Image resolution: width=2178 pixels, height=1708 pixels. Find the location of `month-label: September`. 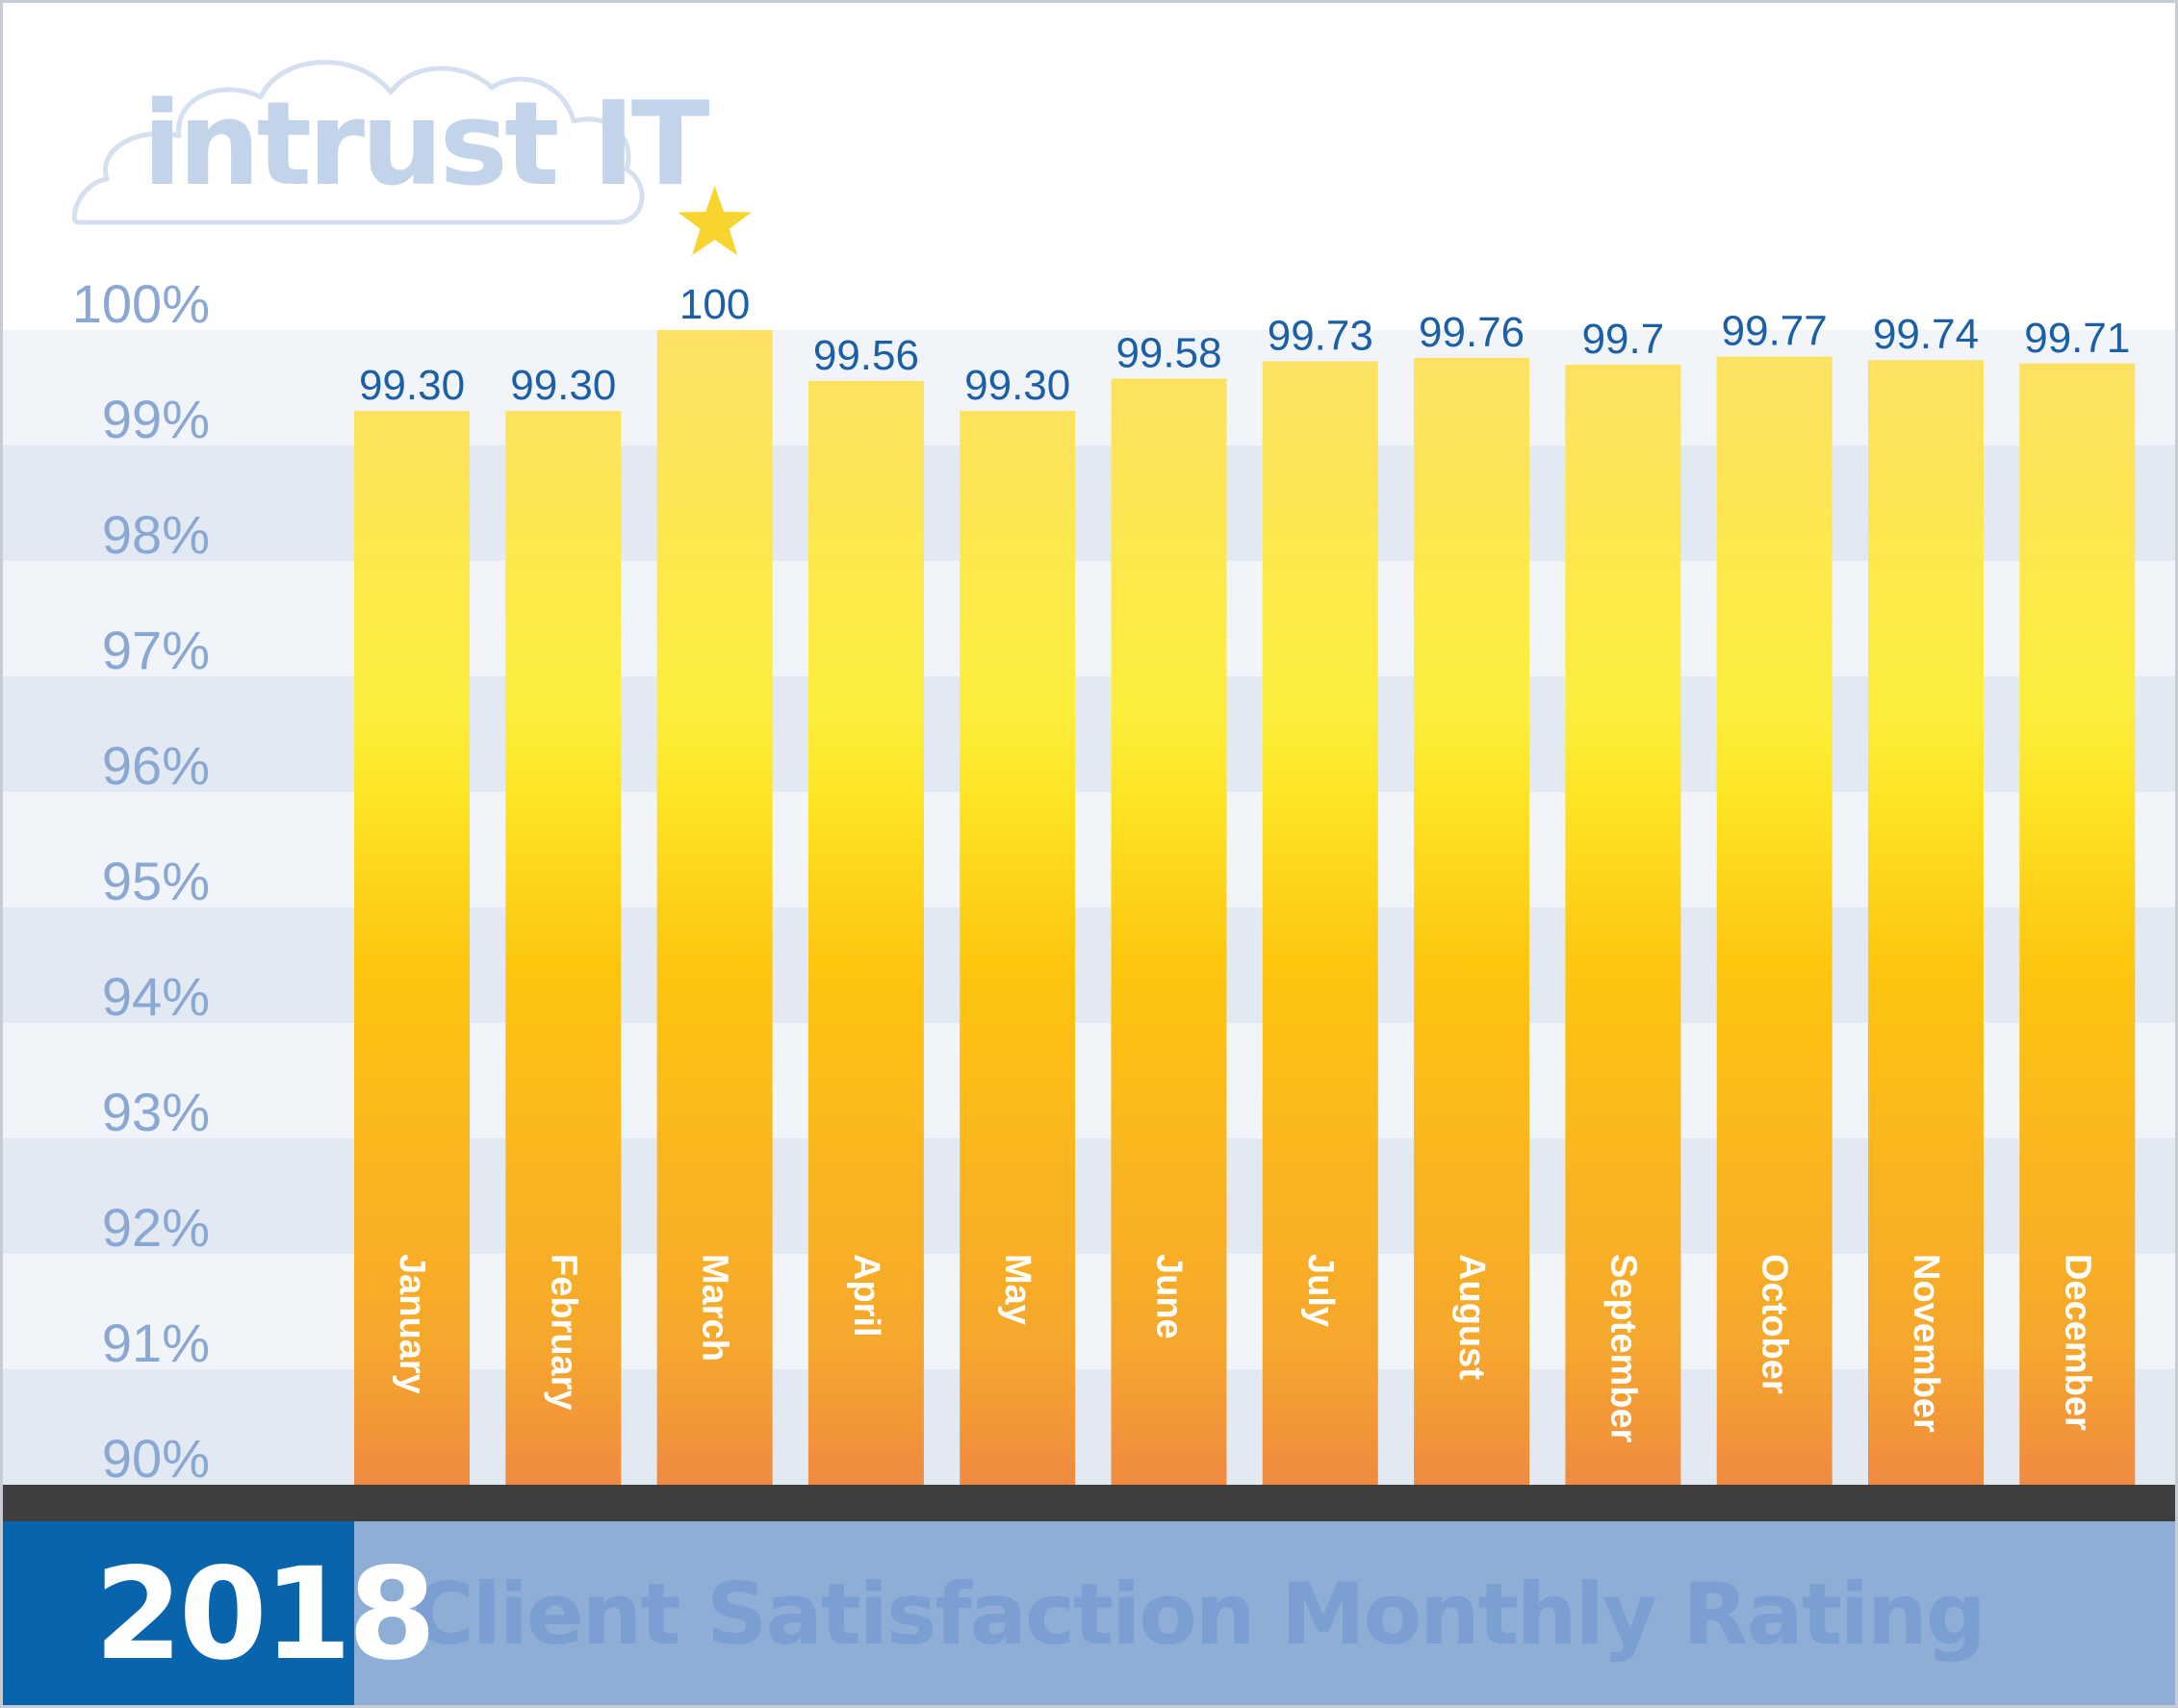

month-label: September is located at coordinates (1622, 1348).